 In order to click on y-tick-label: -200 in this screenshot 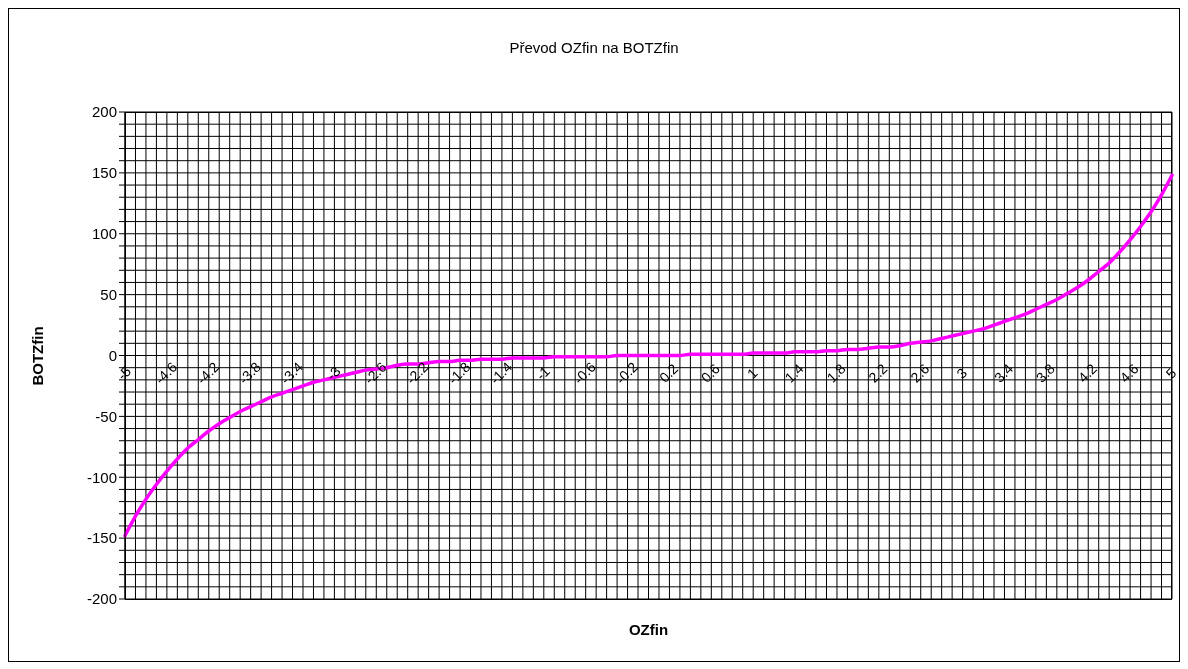, I will do `click(101, 599)`.